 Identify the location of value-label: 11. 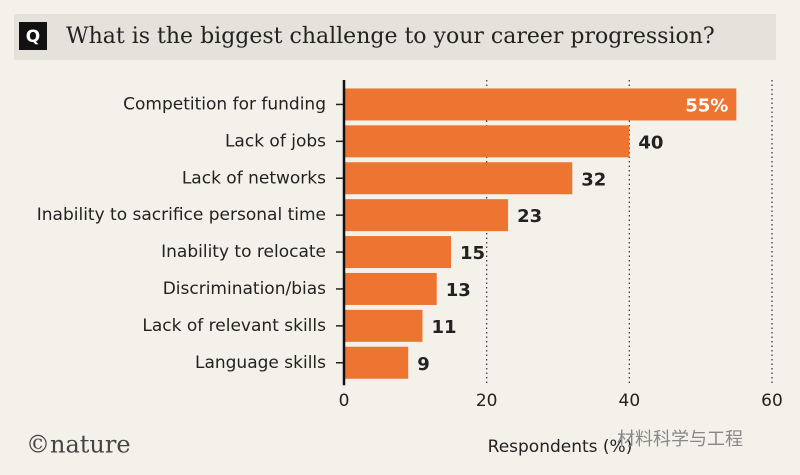
(443, 327).